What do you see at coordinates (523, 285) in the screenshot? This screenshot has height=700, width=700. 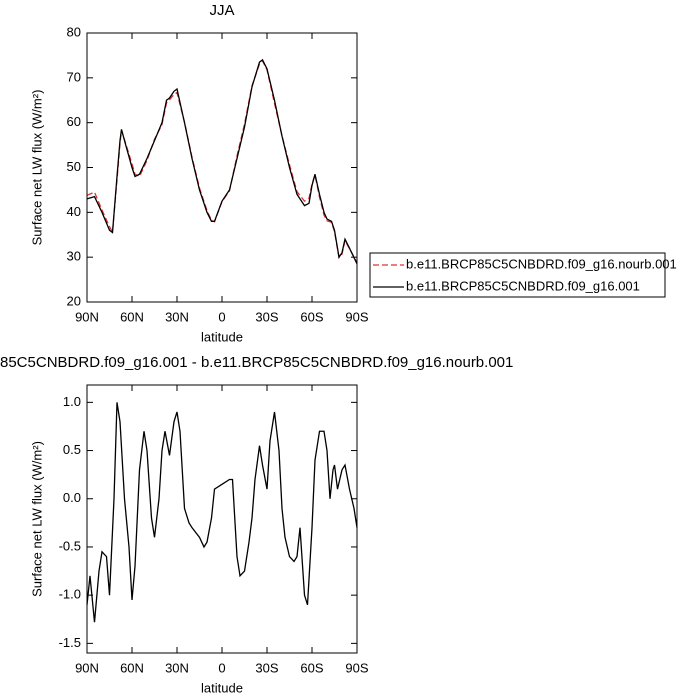 I see `legend-label: b.e11.BRCP85C5CNBDRD.f09_g16.001` at bounding box center [523, 285].